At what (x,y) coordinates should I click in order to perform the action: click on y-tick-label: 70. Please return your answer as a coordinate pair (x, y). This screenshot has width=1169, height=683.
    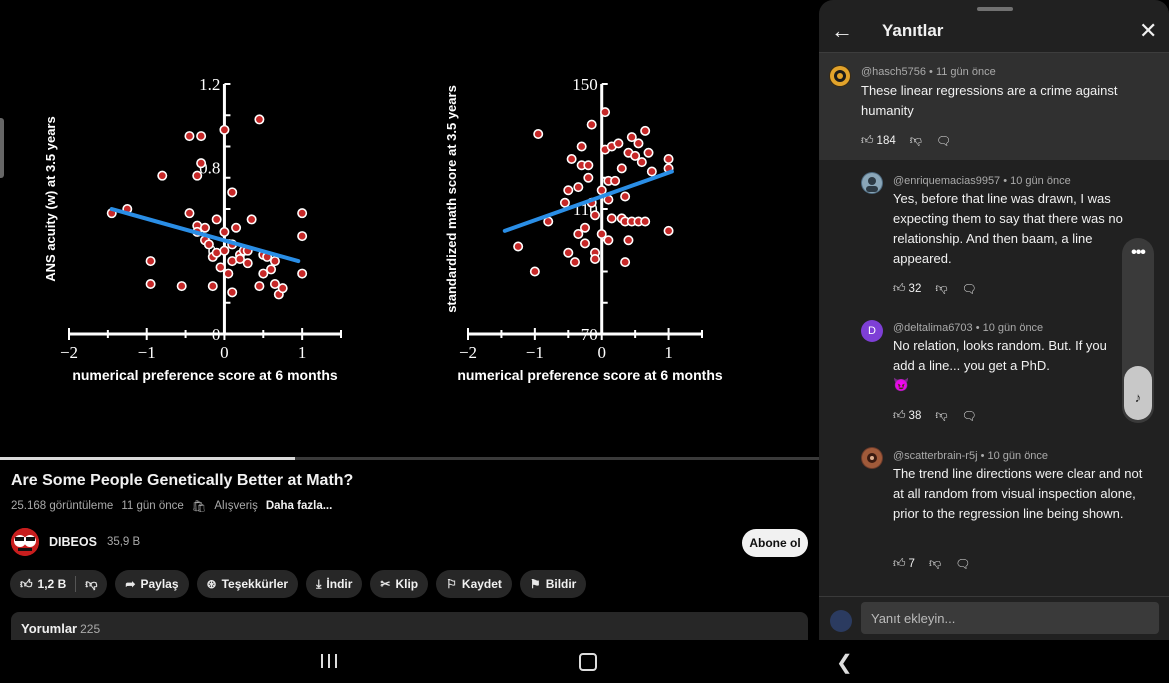
    Looking at the image, I should click on (589, 334).